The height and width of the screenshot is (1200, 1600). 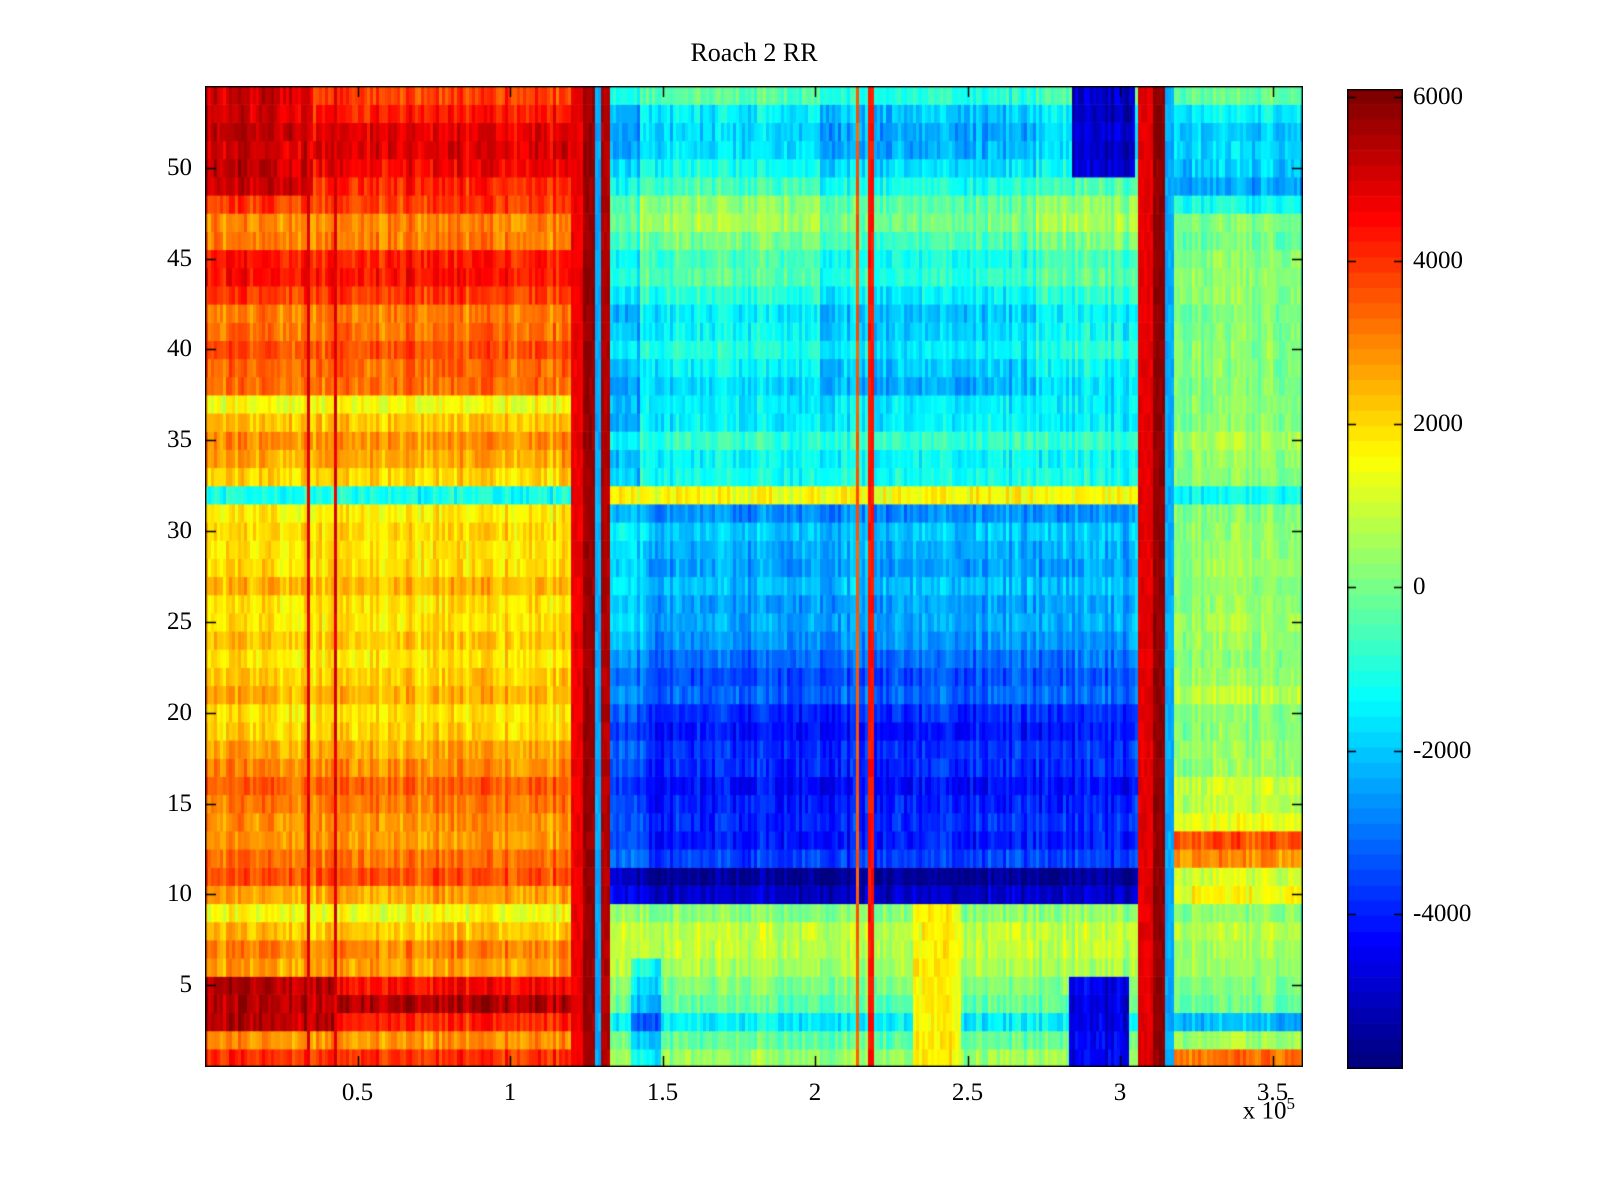 What do you see at coordinates (1442, 913) in the screenshot?
I see `colorbar-tick-label--4000: -4000` at bounding box center [1442, 913].